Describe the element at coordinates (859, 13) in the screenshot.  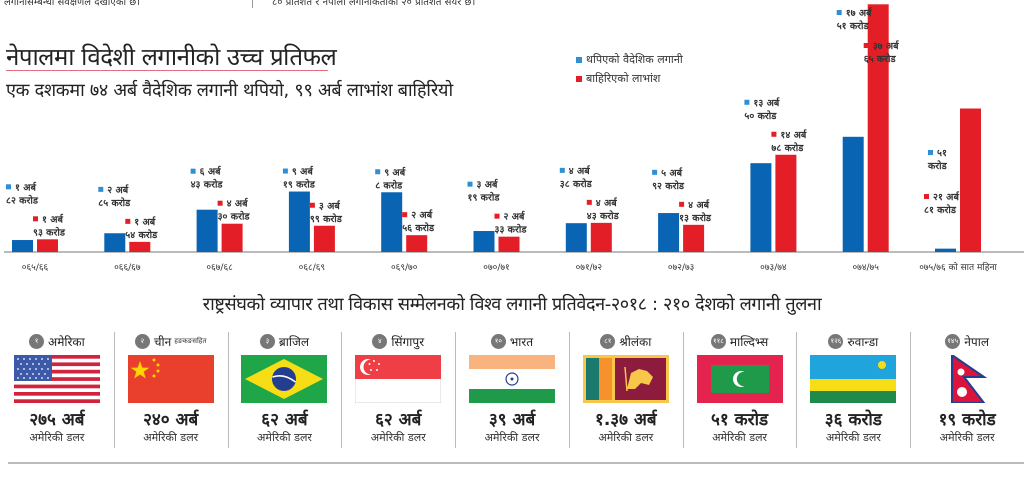
I see `data-label: १७ अर्ब` at that location.